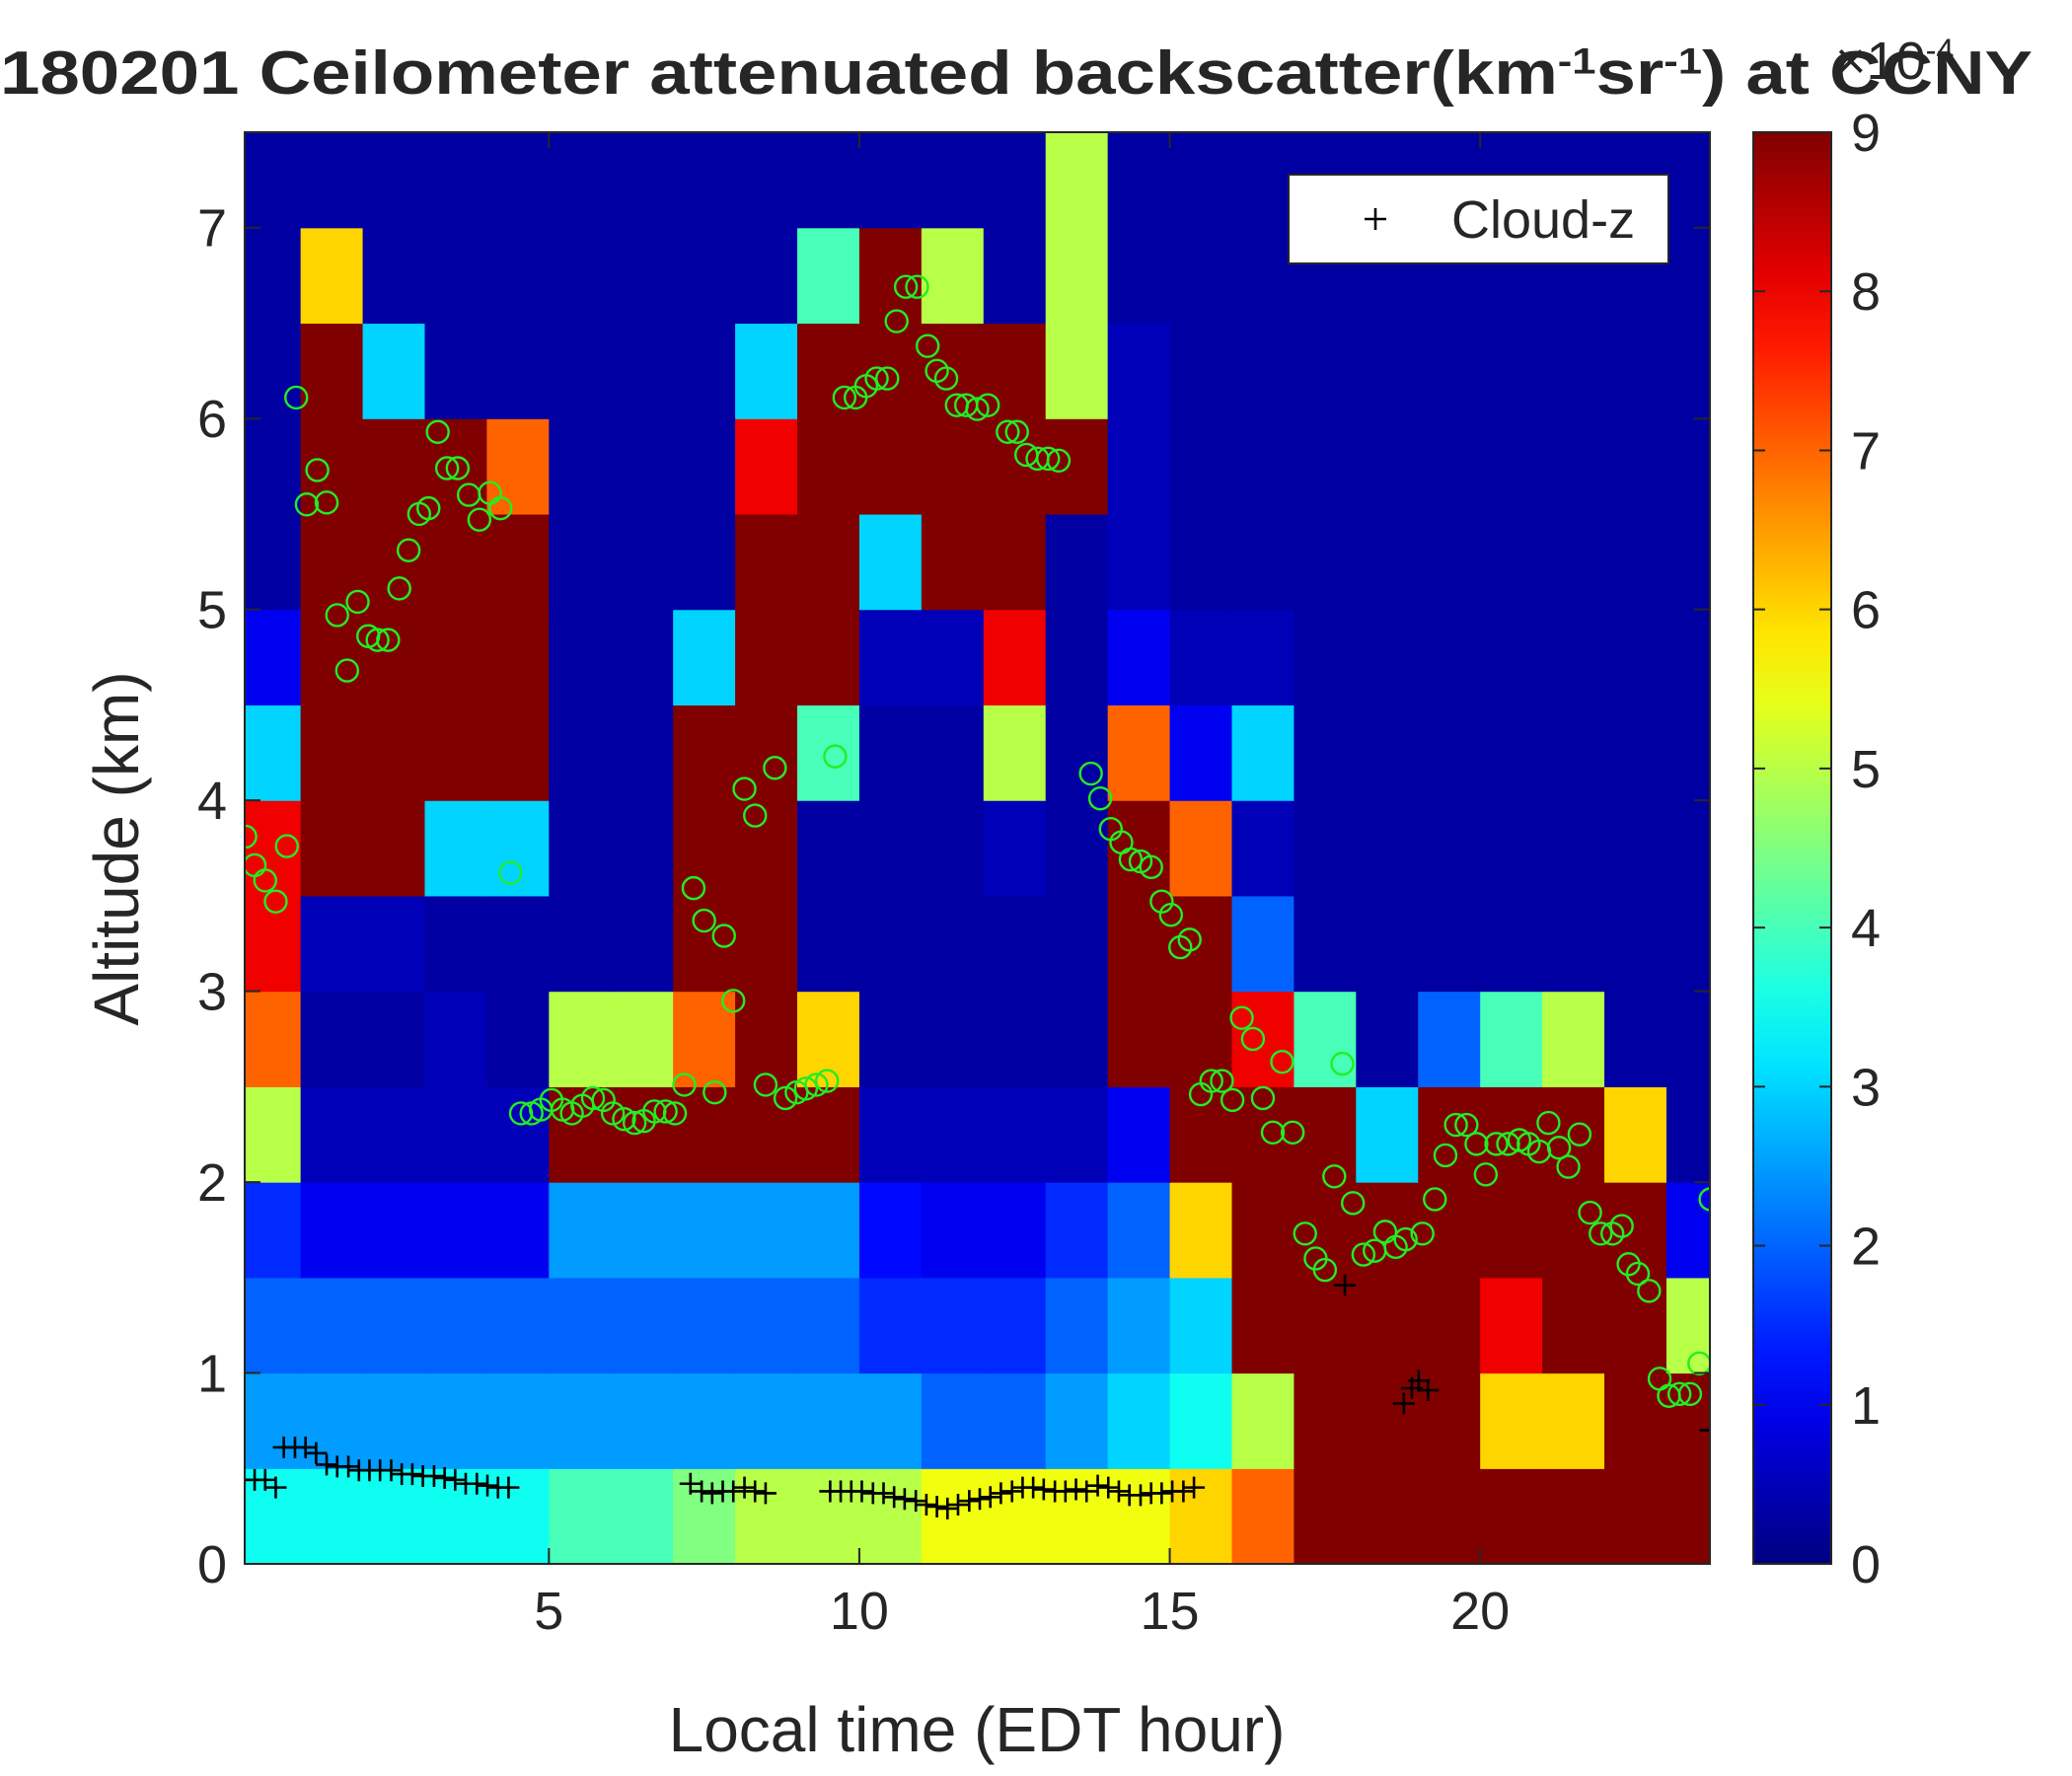  I want to click on legend-marker, so click(1376, 219).